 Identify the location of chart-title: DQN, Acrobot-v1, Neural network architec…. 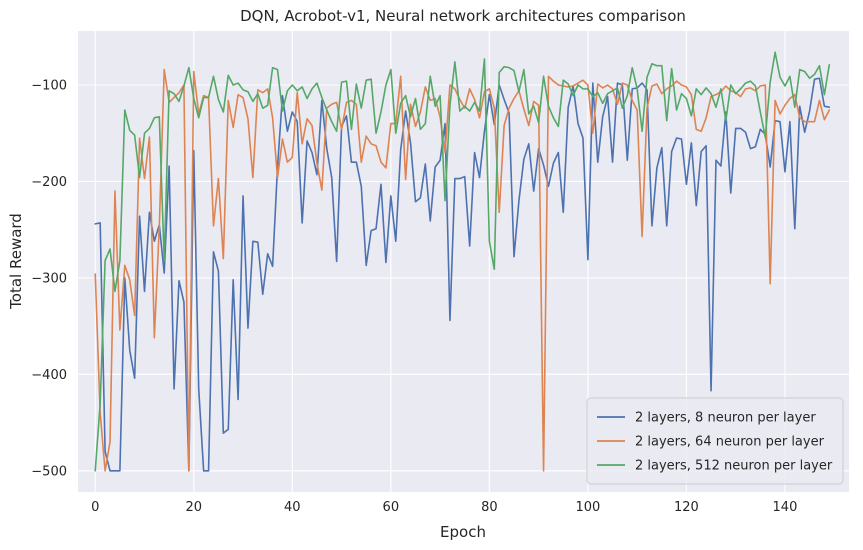
(463, 16).